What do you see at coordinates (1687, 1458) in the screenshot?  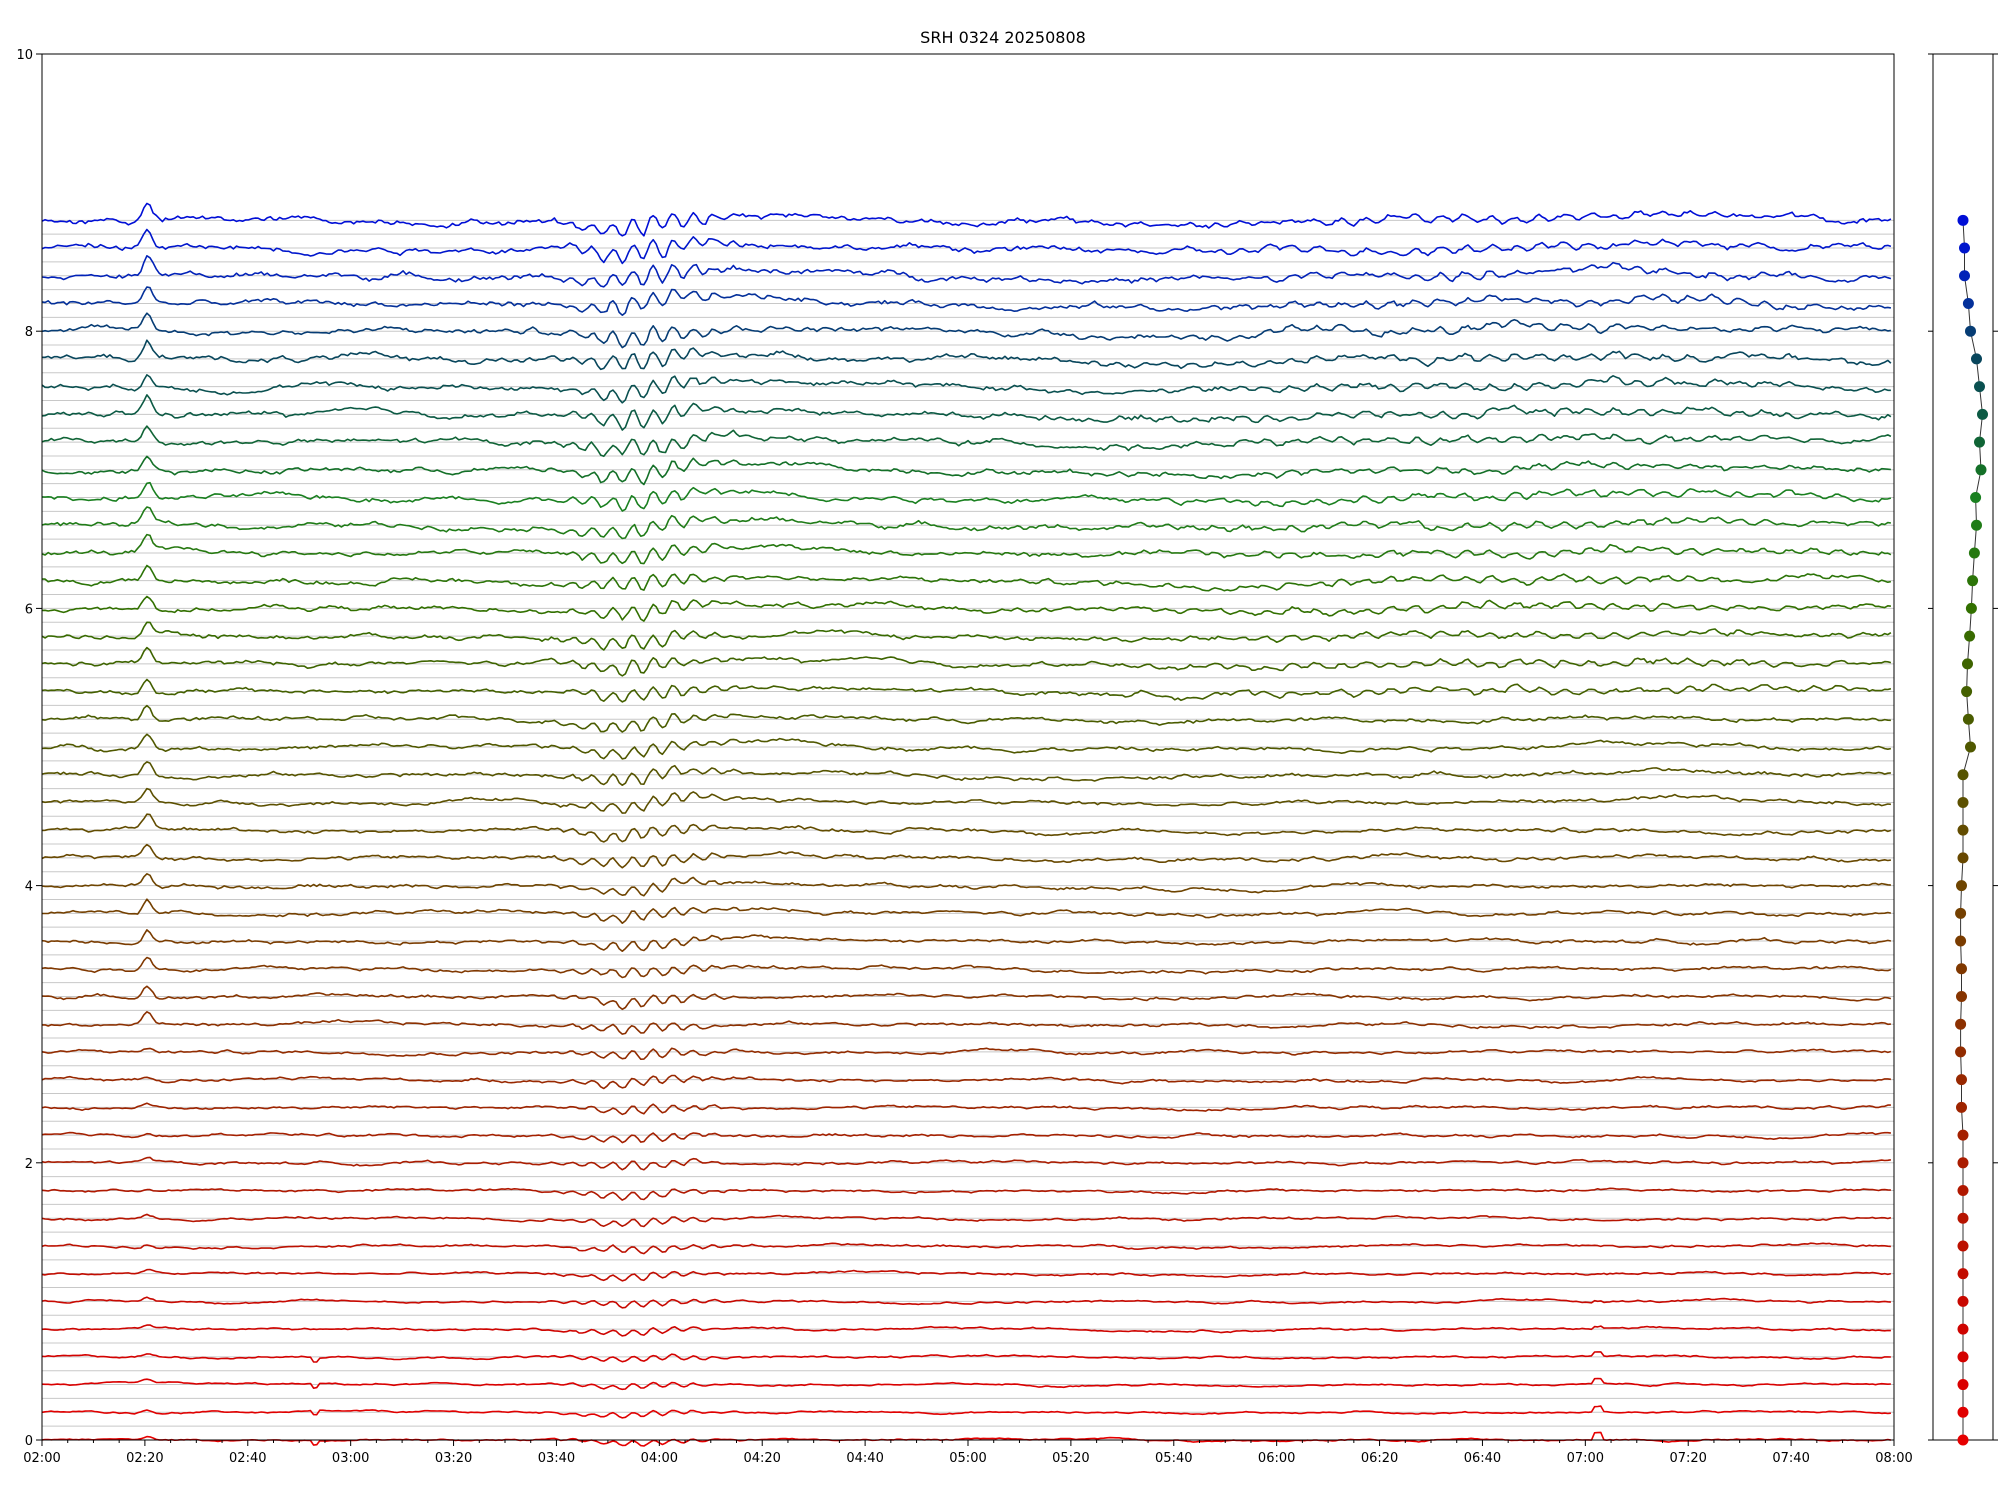 I see `x-tick-label: 07:20` at bounding box center [1687, 1458].